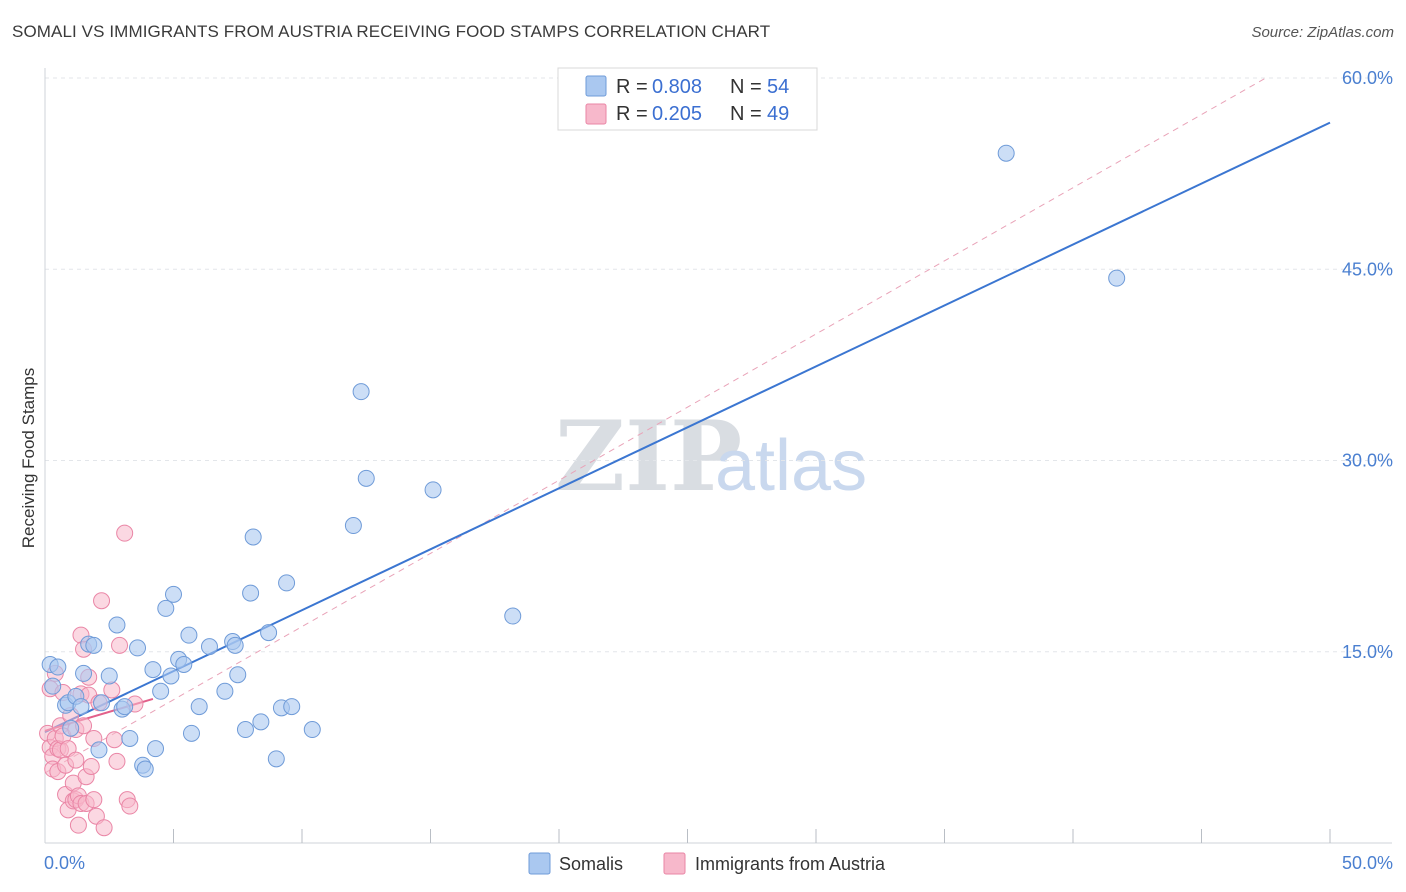 The height and width of the screenshot is (892, 1406). Describe the element at coordinates (591, 864) in the screenshot. I see `bottom-legend-somalis: Somalis` at that location.